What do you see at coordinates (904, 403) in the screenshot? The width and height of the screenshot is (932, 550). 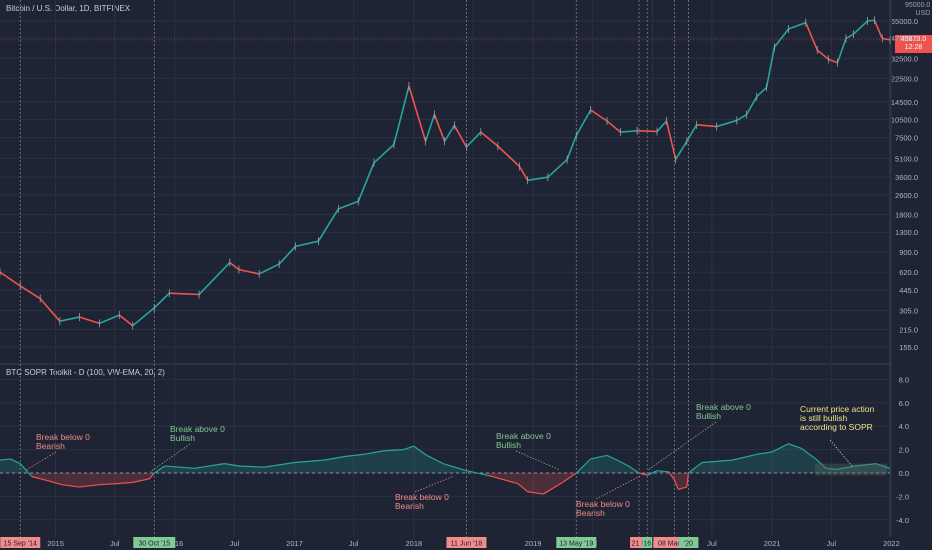 I see `indicator-axis-tick: 6.0` at bounding box center [904, 403].